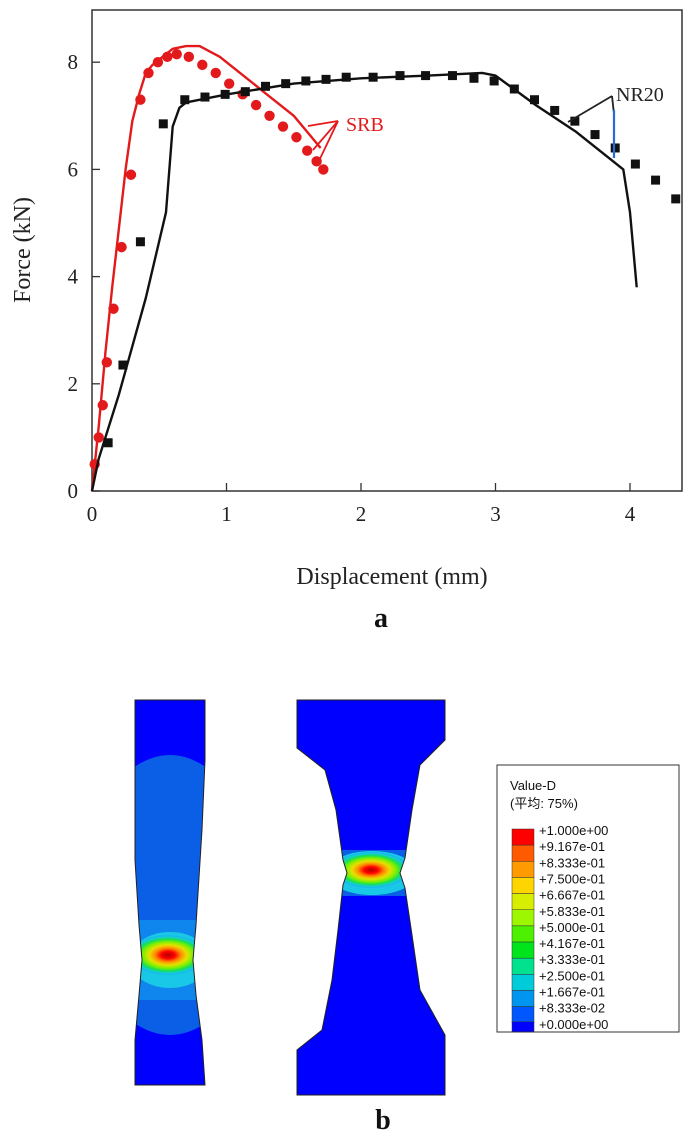  What do you see at coordinates (572, 878) in the screenshot?
I see `legend-level-label: +7.500e-01` at bounding box center [572, 878].